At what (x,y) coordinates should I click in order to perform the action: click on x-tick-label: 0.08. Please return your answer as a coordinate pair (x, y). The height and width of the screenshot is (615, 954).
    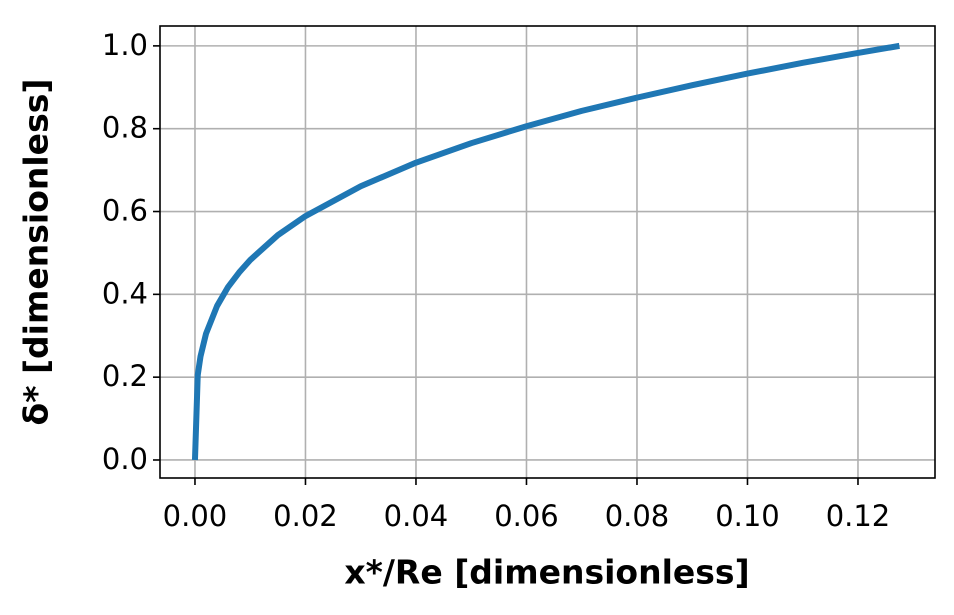
    Looking at the image, I should click on (637, 516).